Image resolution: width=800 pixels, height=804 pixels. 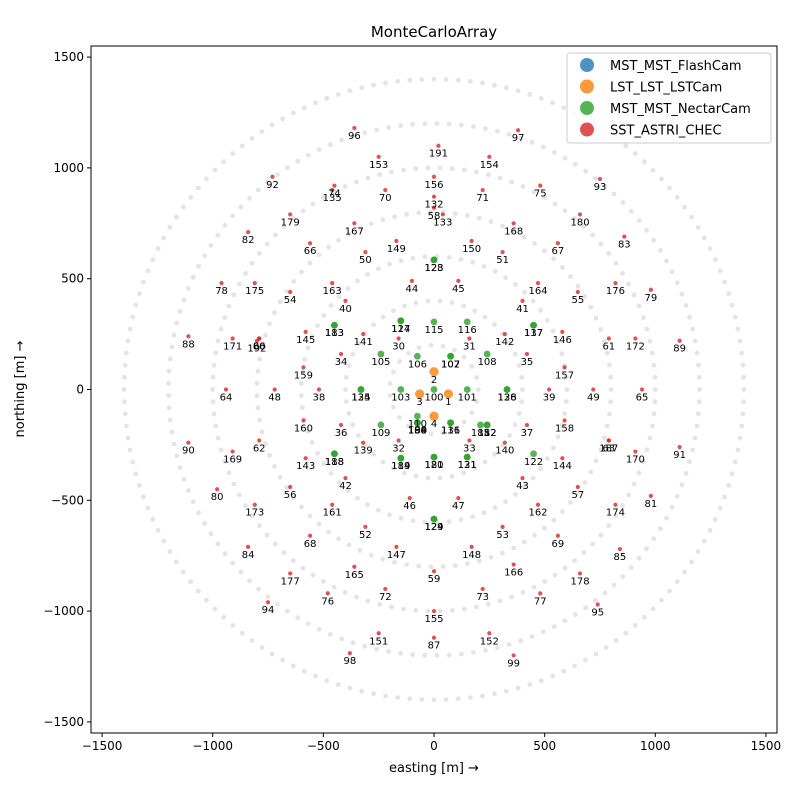 I want to click on point-label-129: 129, so click(x=433, y=527).